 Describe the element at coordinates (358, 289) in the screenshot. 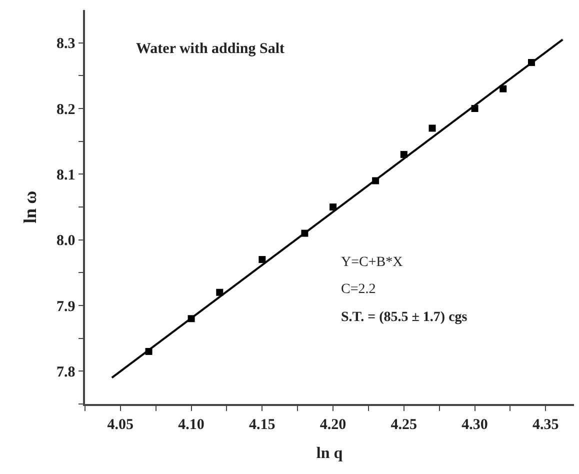

I see `annotation: C=2.2` at that location.